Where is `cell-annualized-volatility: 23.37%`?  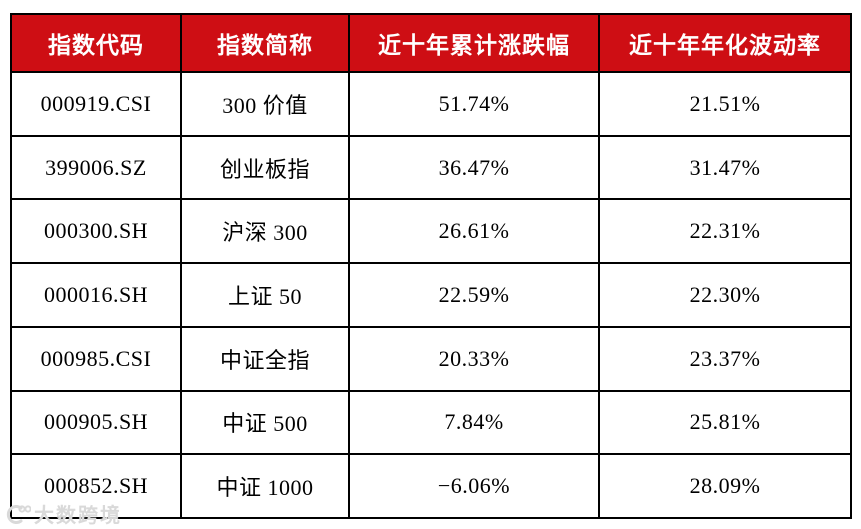
cell-annualized-volatility: 23.37% is located at coordinates (725, 358).